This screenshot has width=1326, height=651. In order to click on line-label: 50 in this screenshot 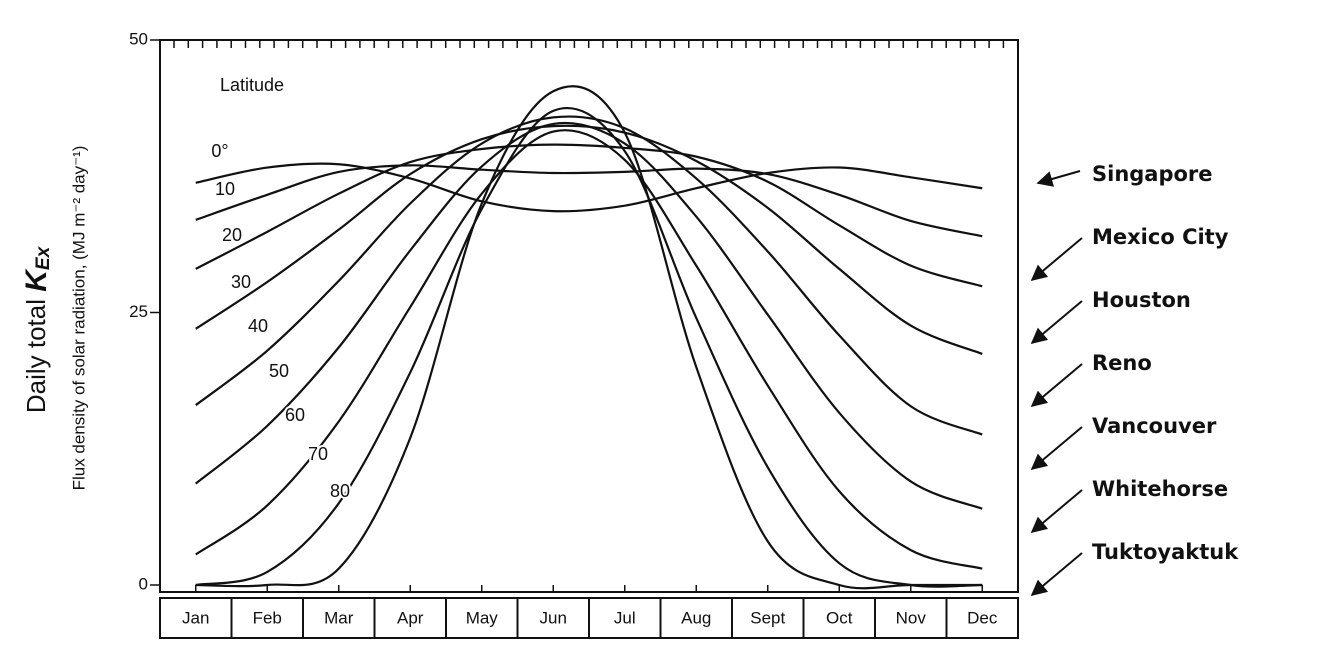, I will do `click(279, 371)`.